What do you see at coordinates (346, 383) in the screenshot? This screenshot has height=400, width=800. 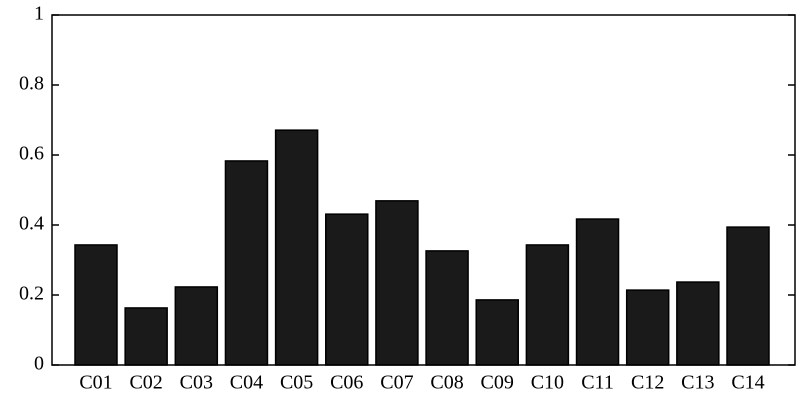 I see `x-tick-label: C06` at bounding box center [346, 383].